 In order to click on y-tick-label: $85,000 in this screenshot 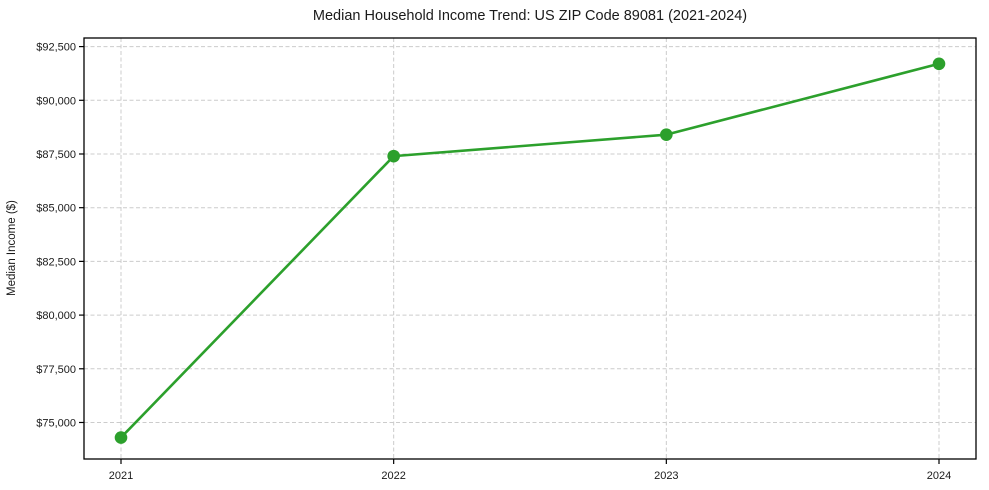, I will do `click(56, 209)`.